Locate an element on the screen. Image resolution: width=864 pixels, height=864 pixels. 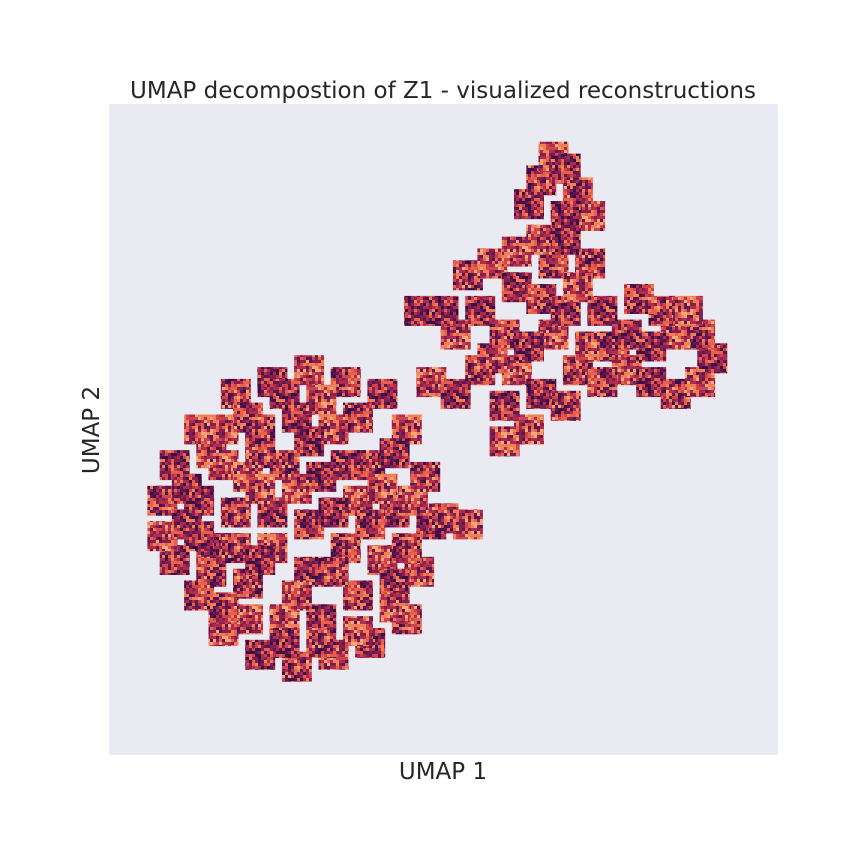
y-axis-label: UMAP 2 is located at coordinates (92, 430).